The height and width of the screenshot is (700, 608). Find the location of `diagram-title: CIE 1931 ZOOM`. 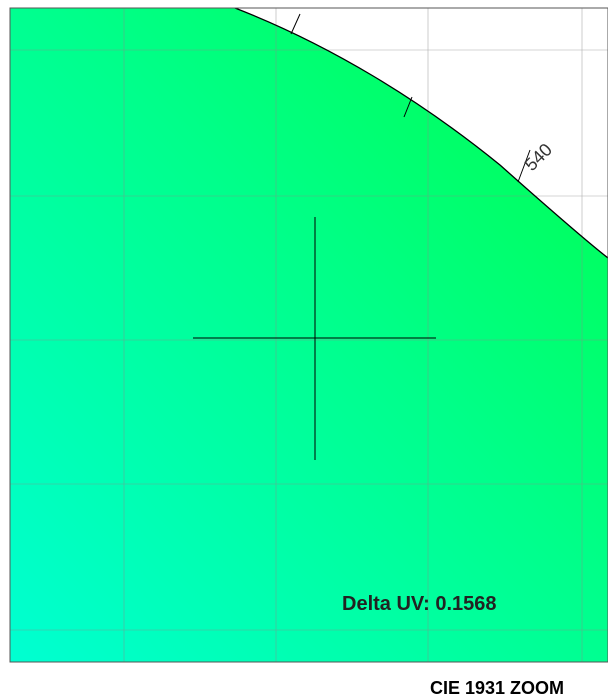

diagram-title: CIE 1931 ZOOM is located at coordinates (497, 688).